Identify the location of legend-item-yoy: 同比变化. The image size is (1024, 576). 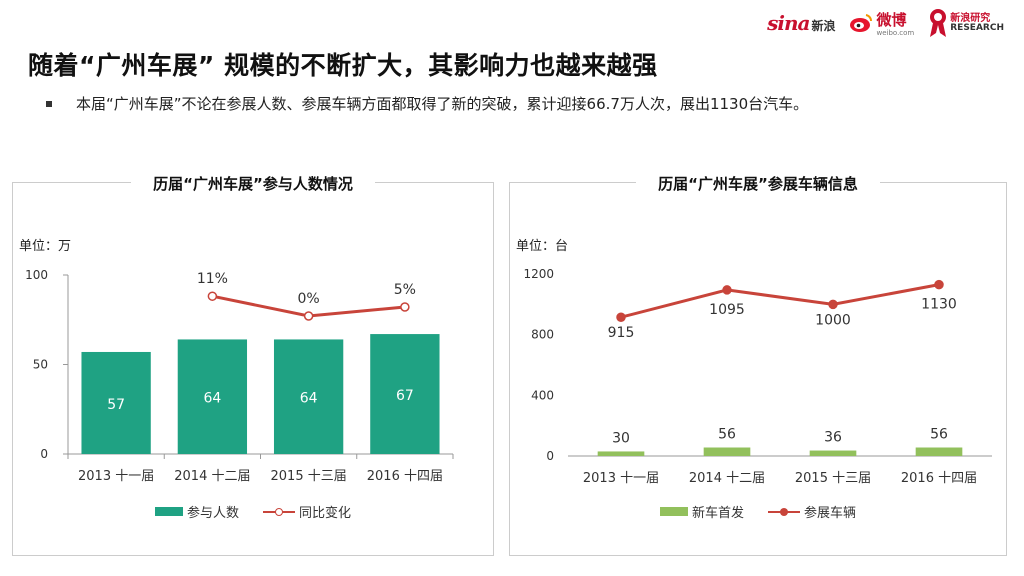
(307, 511).